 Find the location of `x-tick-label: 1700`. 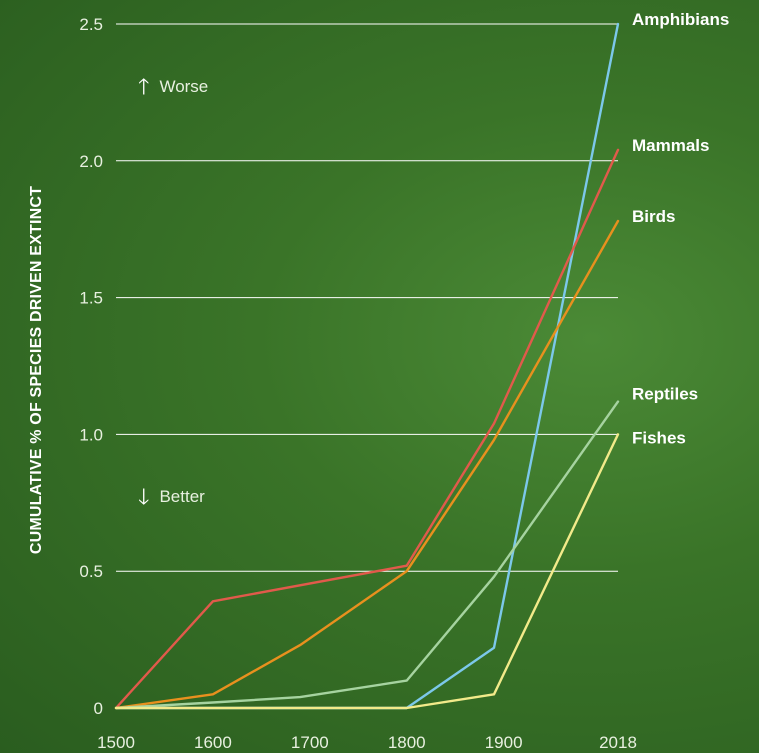

x-tick-label: 1700 is located at coordinates (310, 742).